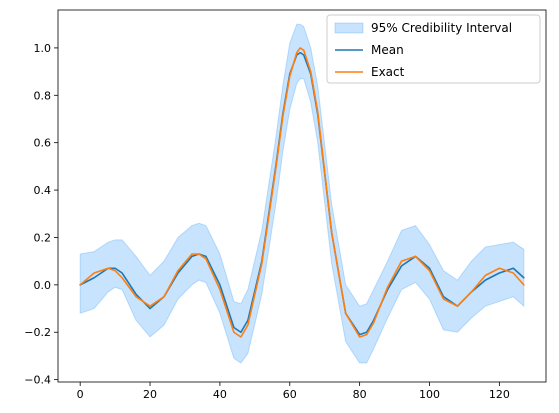 The width and height of the screenshot is (559, 413). What do you see at coordinates (43, 237) in the screenshot?
I see `y-tick-label: 0.2` at bounding box center [43, 237].